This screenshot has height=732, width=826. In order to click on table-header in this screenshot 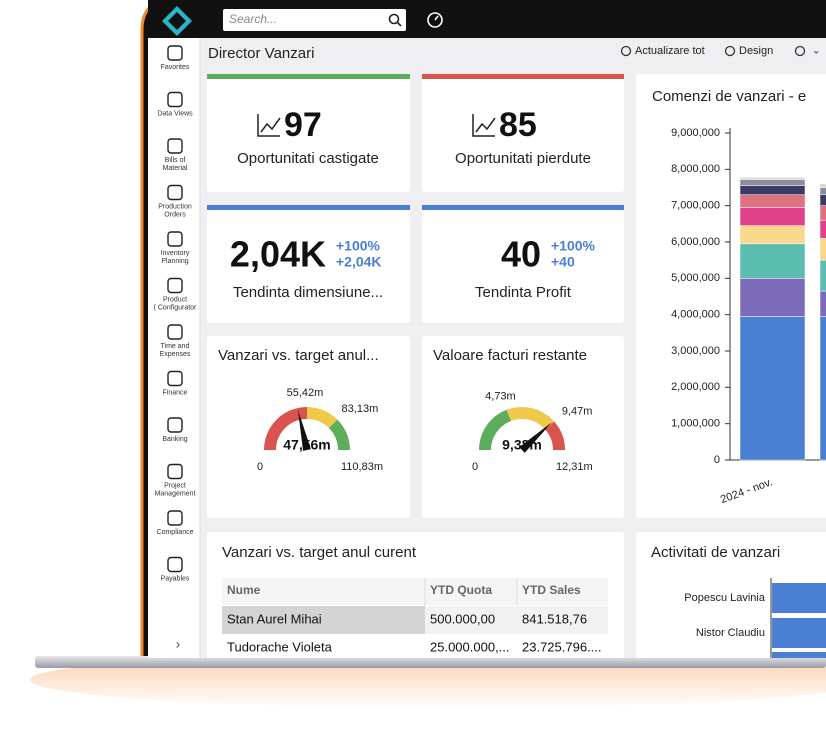, I will do `click(415, 591)`.